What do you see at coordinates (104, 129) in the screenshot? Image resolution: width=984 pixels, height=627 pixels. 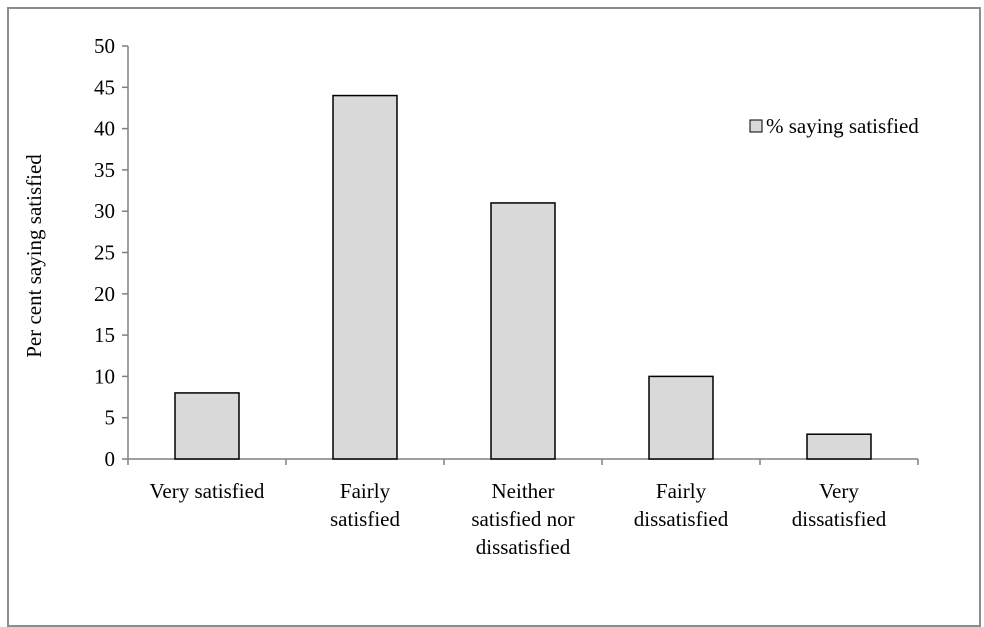 I see `y-tick-label: 40` at bounding box center [104, 129].